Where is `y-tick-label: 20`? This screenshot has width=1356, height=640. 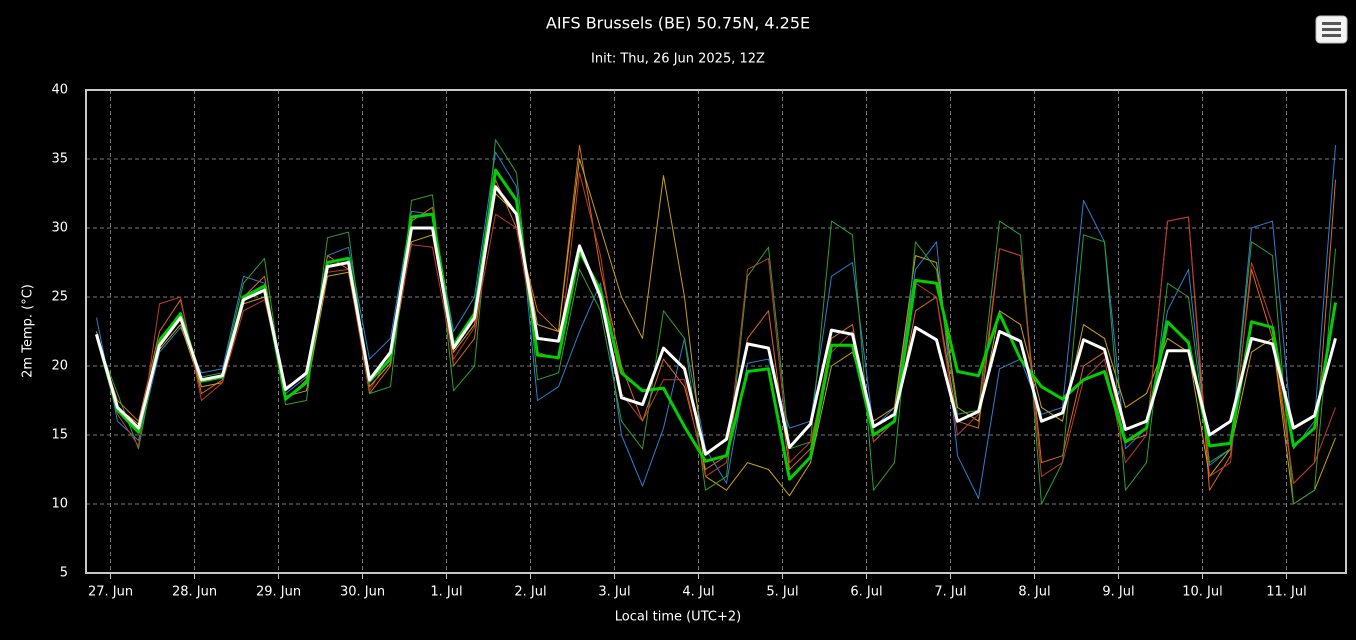 y-tick-label: 20 is located at coordinates (59, 366).